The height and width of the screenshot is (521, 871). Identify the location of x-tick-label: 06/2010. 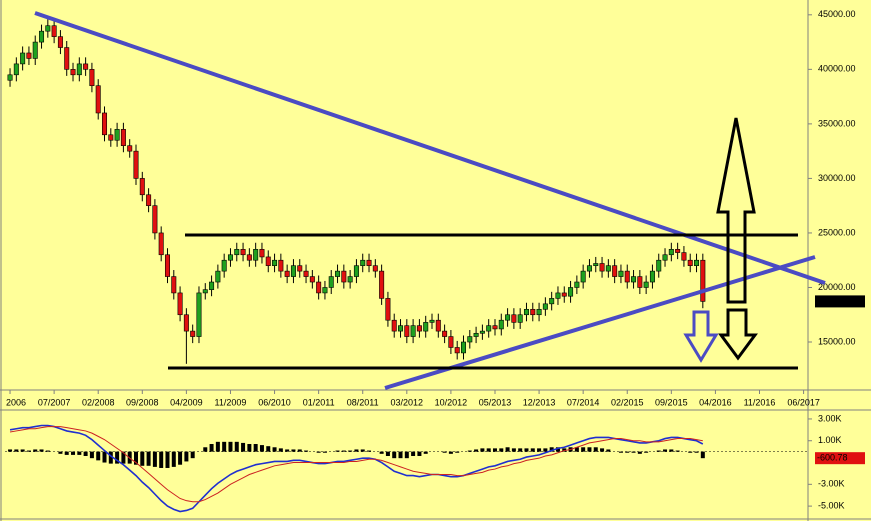
(274, 402).